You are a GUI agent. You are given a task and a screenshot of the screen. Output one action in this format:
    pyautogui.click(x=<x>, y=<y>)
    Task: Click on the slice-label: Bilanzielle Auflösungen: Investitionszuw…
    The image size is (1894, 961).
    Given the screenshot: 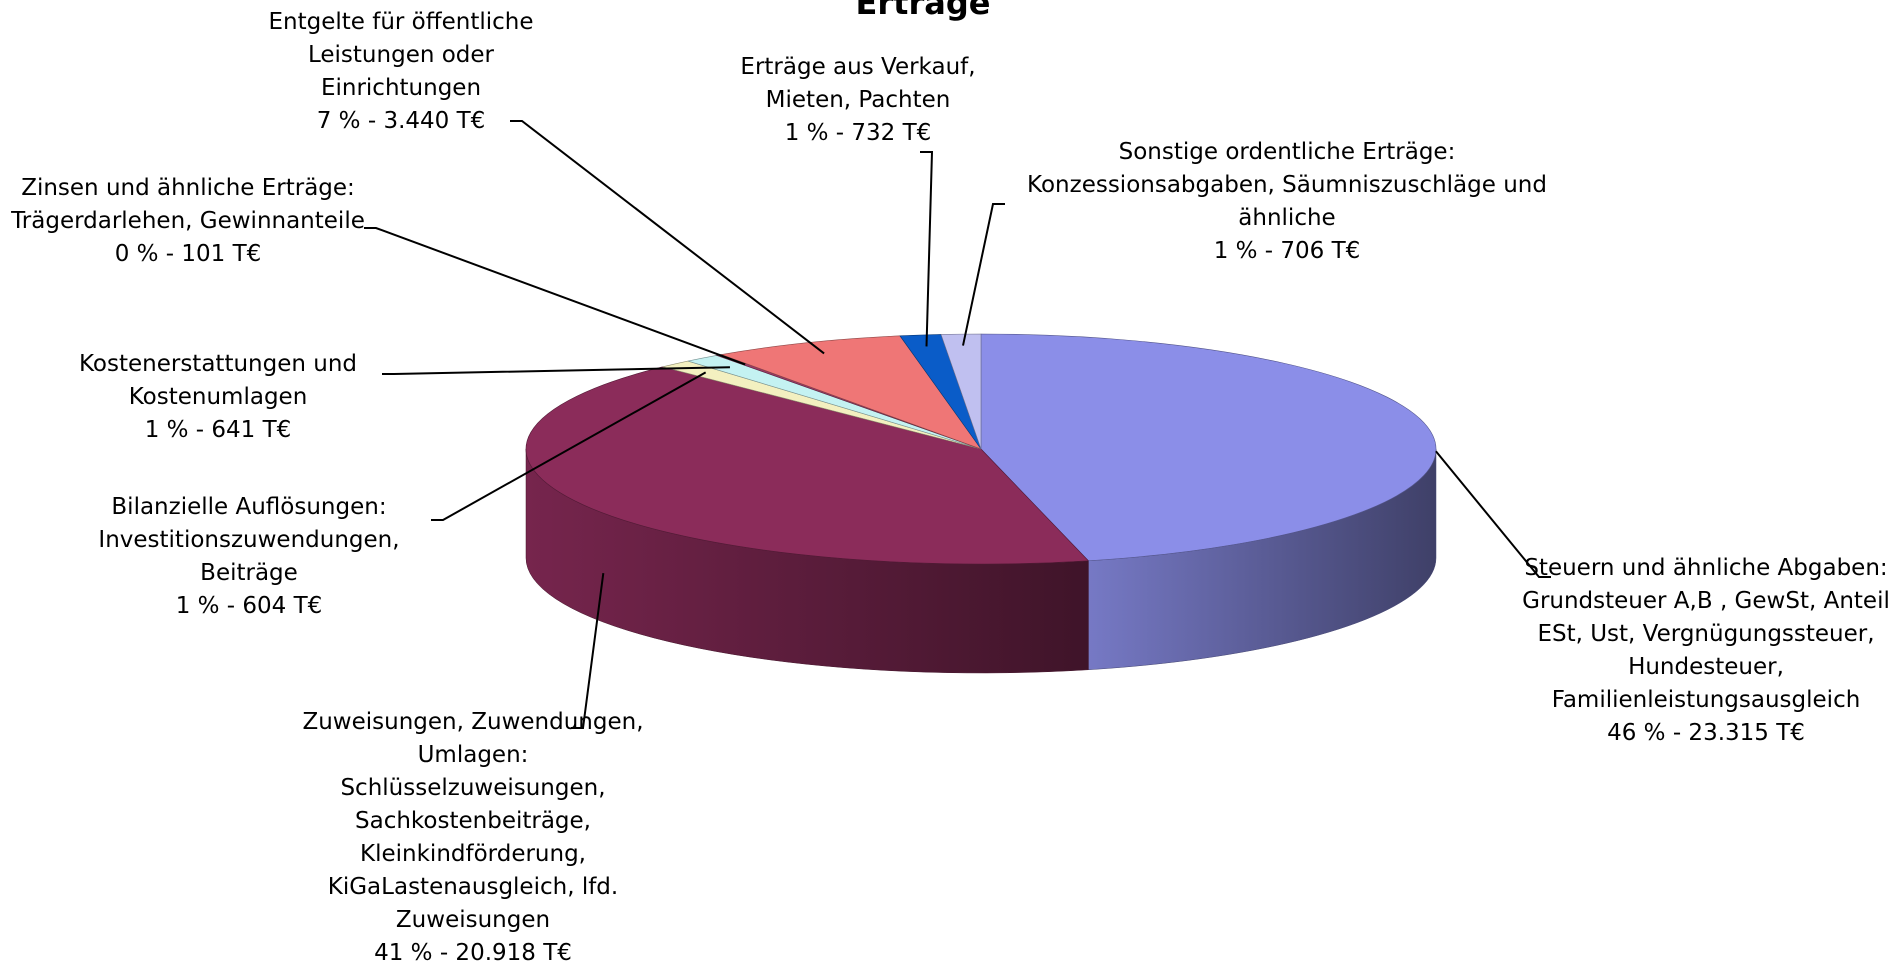 What is the action you would take?
    pyautogui.click(x=249, y=557)
    